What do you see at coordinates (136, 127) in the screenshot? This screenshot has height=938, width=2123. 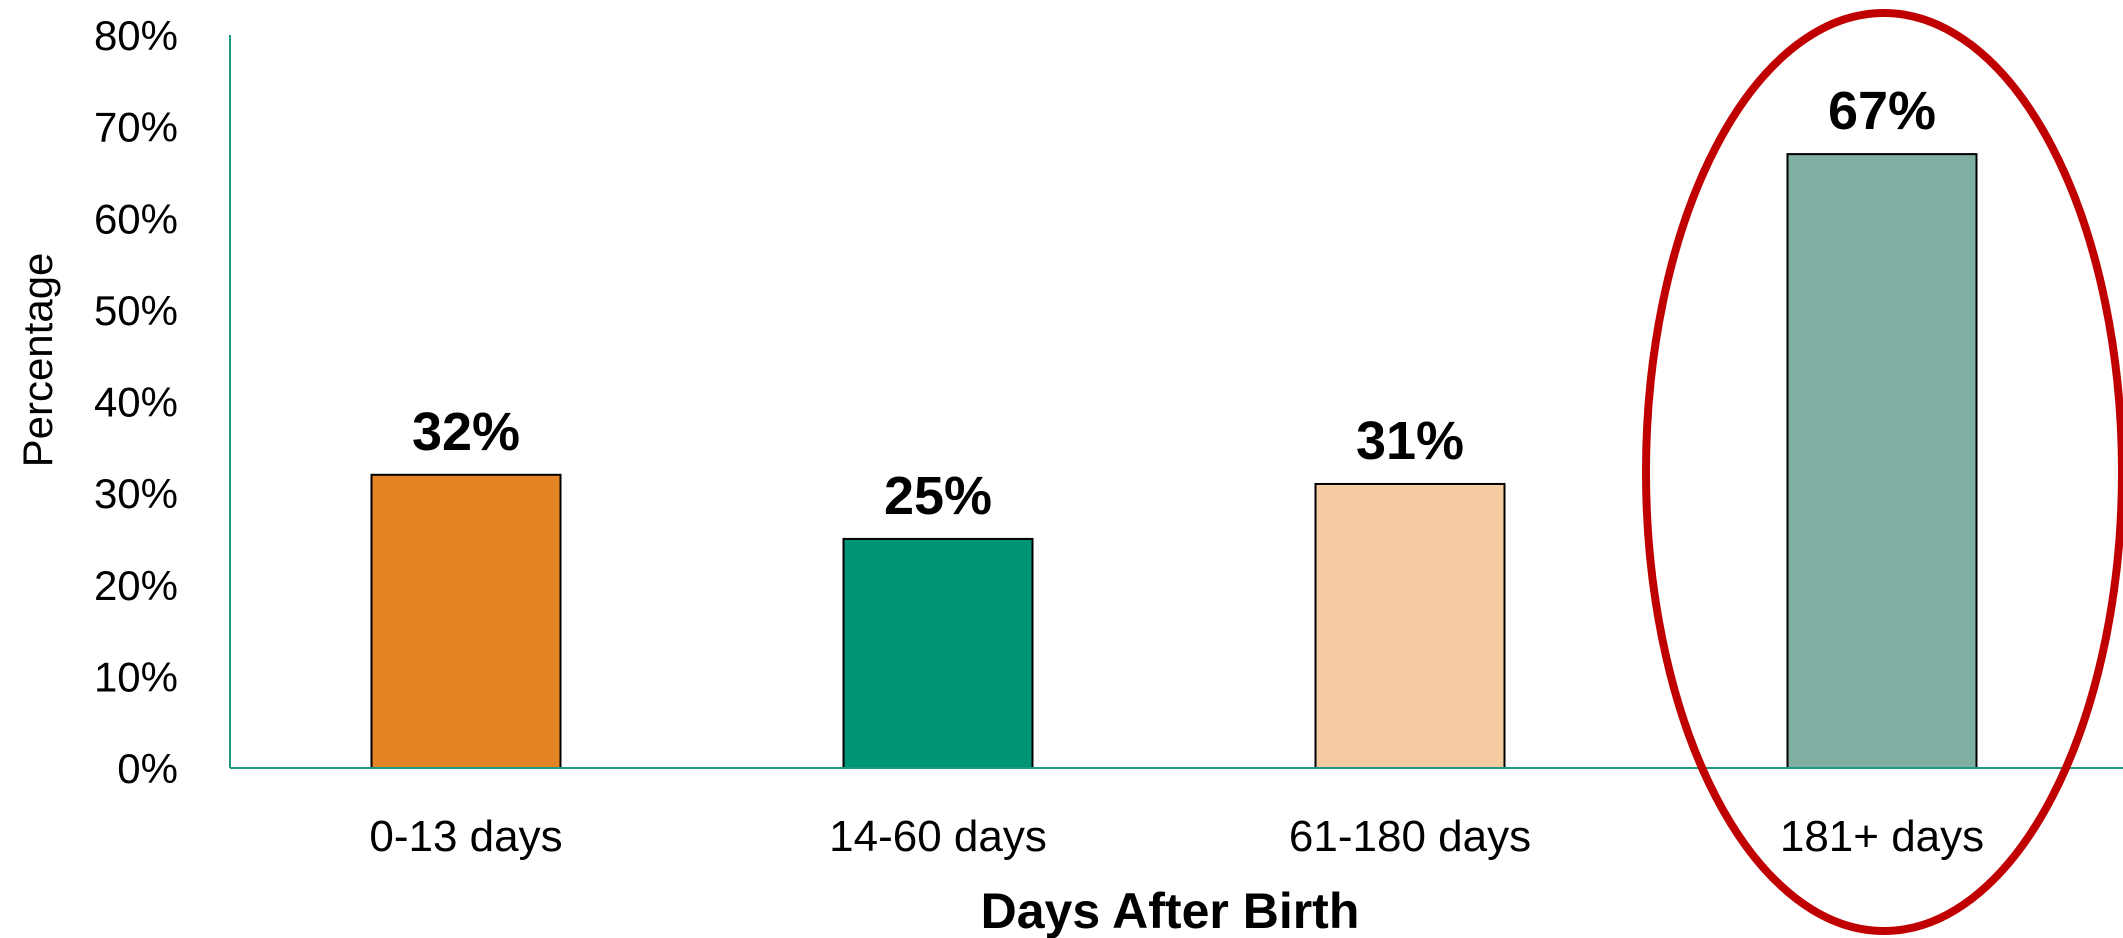 I see `y-tick-label: 70%` at bounding box center [136, 127].